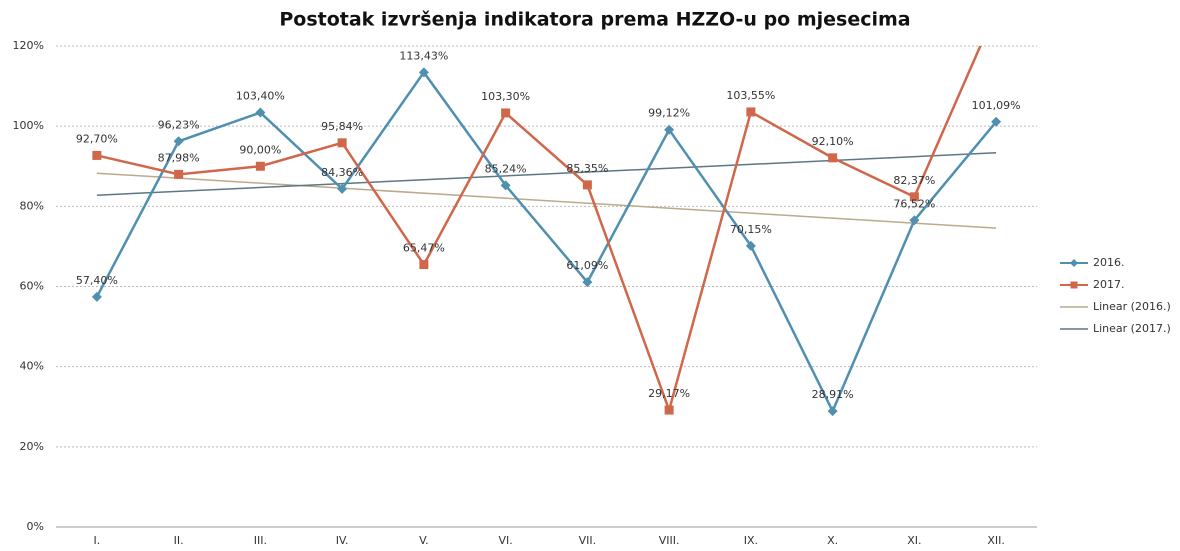 Image resolution: width=1180 pixels, height=551 pixels. What do you see at coordinates (1132, 328) in the screenshot?
I see `legend-label: Linear (2017.)` at bounding box center [1132, 328].